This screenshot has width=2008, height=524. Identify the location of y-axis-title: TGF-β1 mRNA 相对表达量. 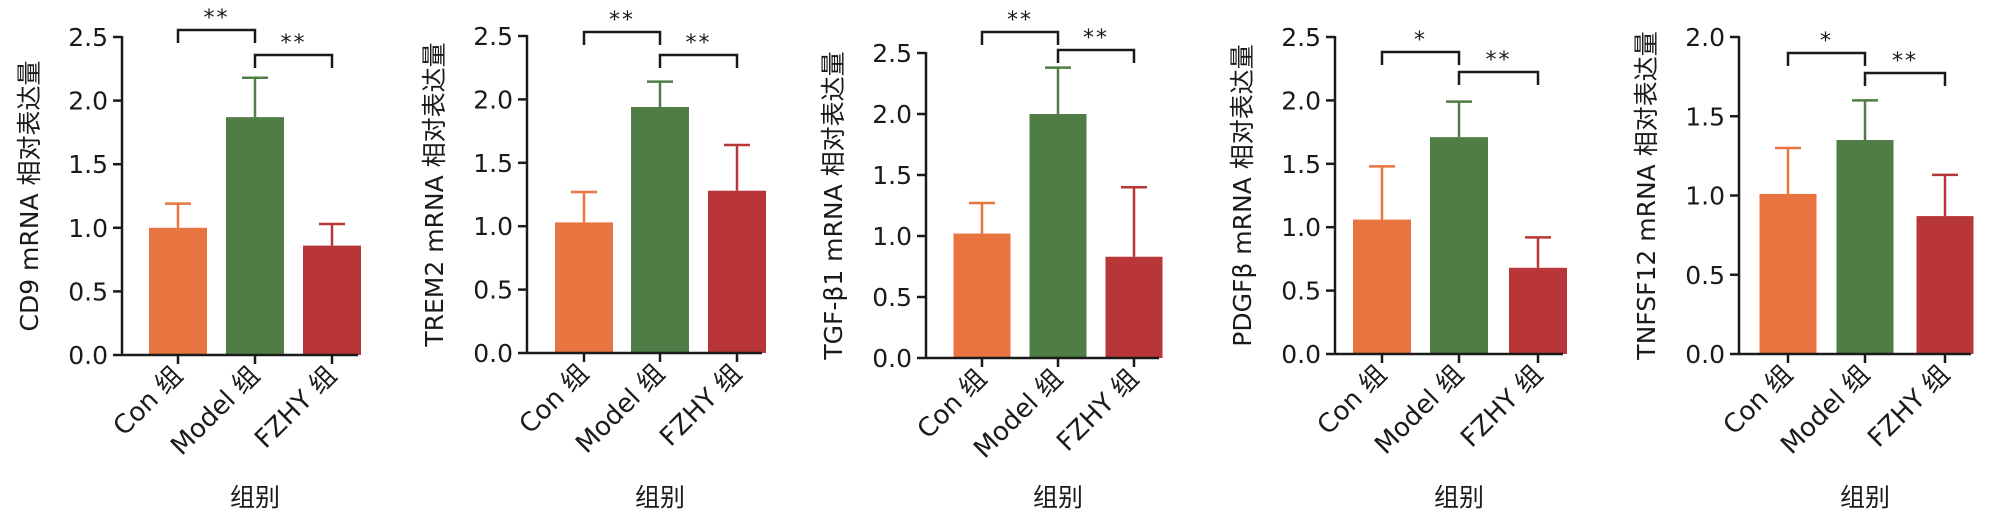
(833, 205).